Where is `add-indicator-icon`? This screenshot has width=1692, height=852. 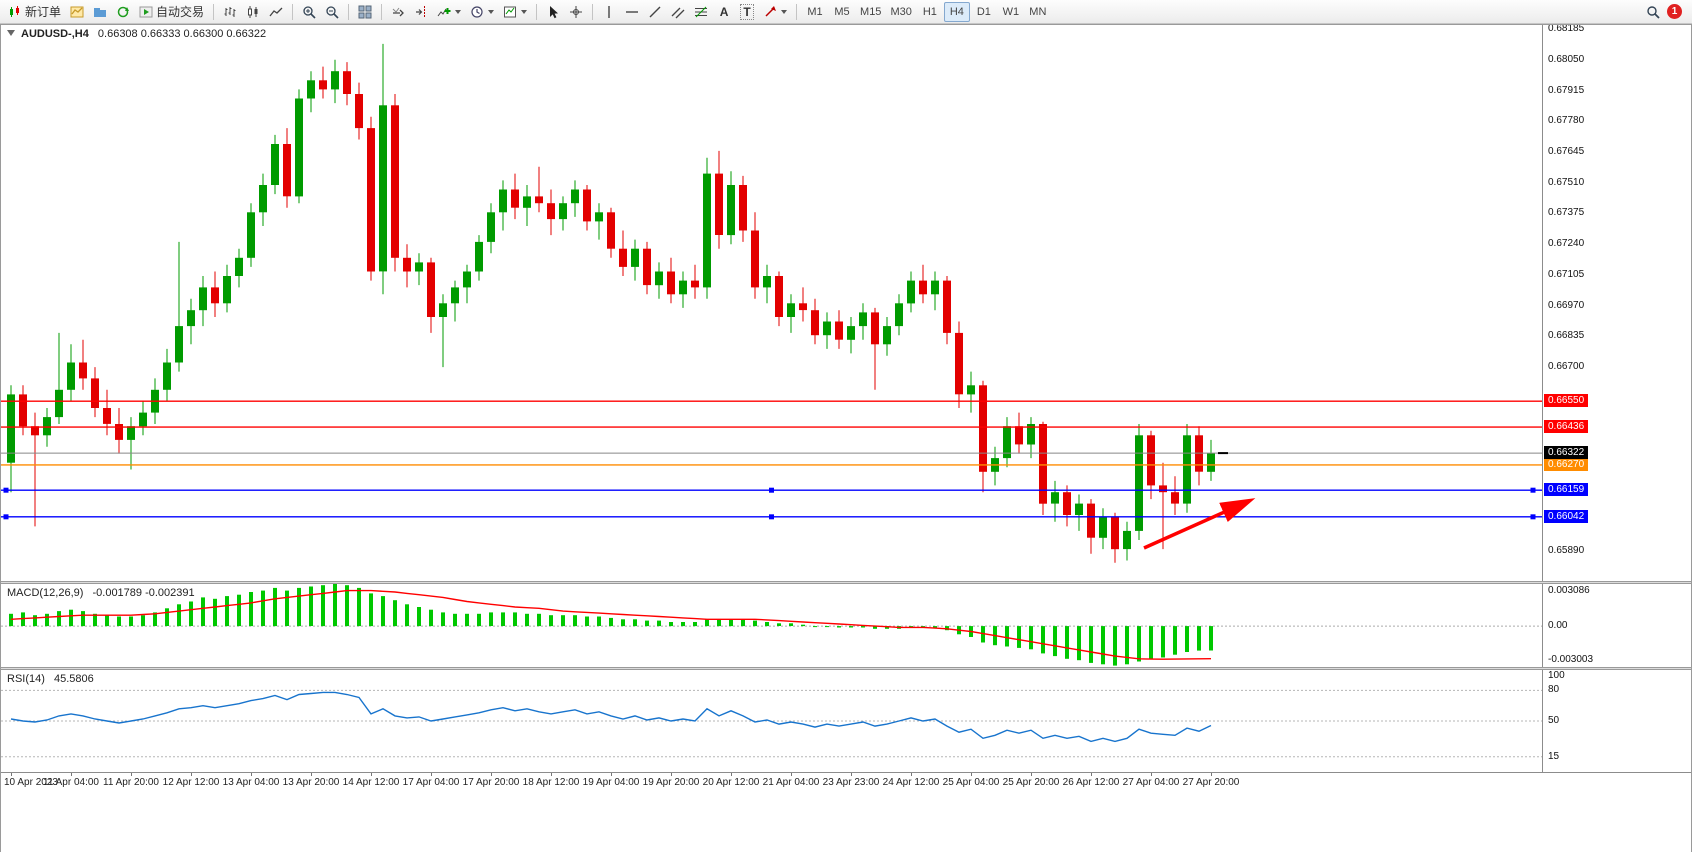
add-indicator-icon is located at coordinates (444, 12).